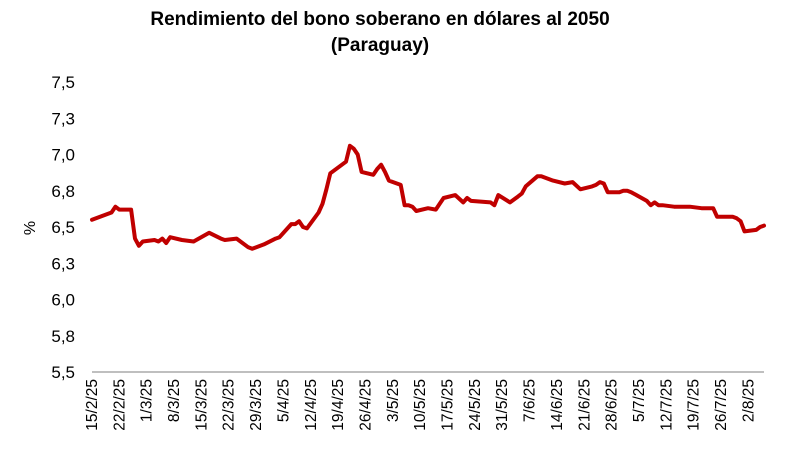 The image size is (787, 474). Describe the element at coordinates (63, 155) in the screenshot. I see `y-tick-label: 7,0` at that location.